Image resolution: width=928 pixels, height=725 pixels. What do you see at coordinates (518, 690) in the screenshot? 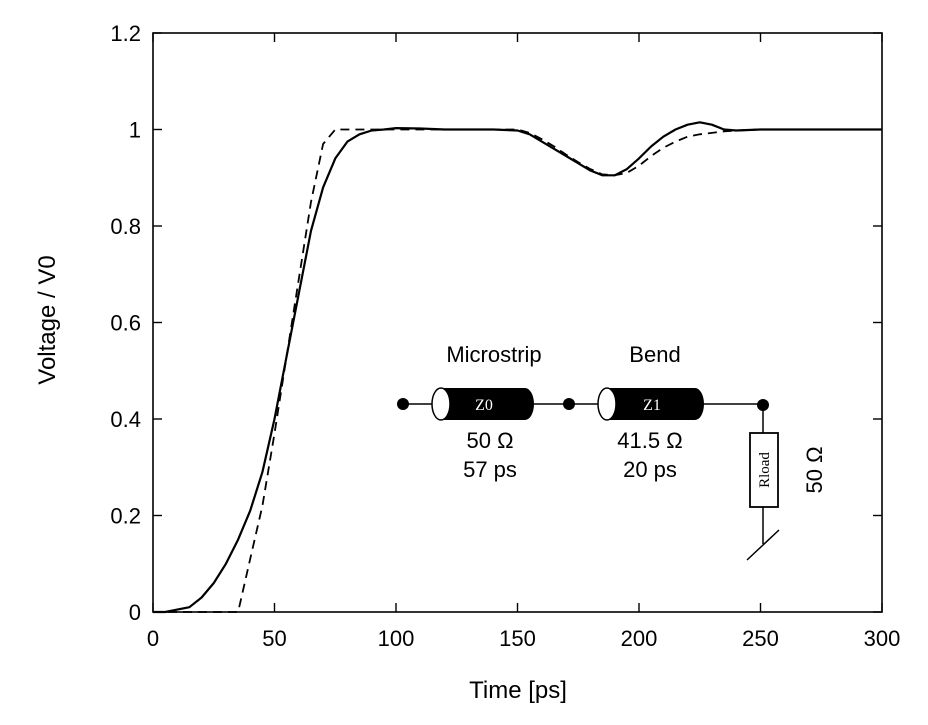
I see `x-axis-label: Time [ps]` at bounding box center [518, 690].